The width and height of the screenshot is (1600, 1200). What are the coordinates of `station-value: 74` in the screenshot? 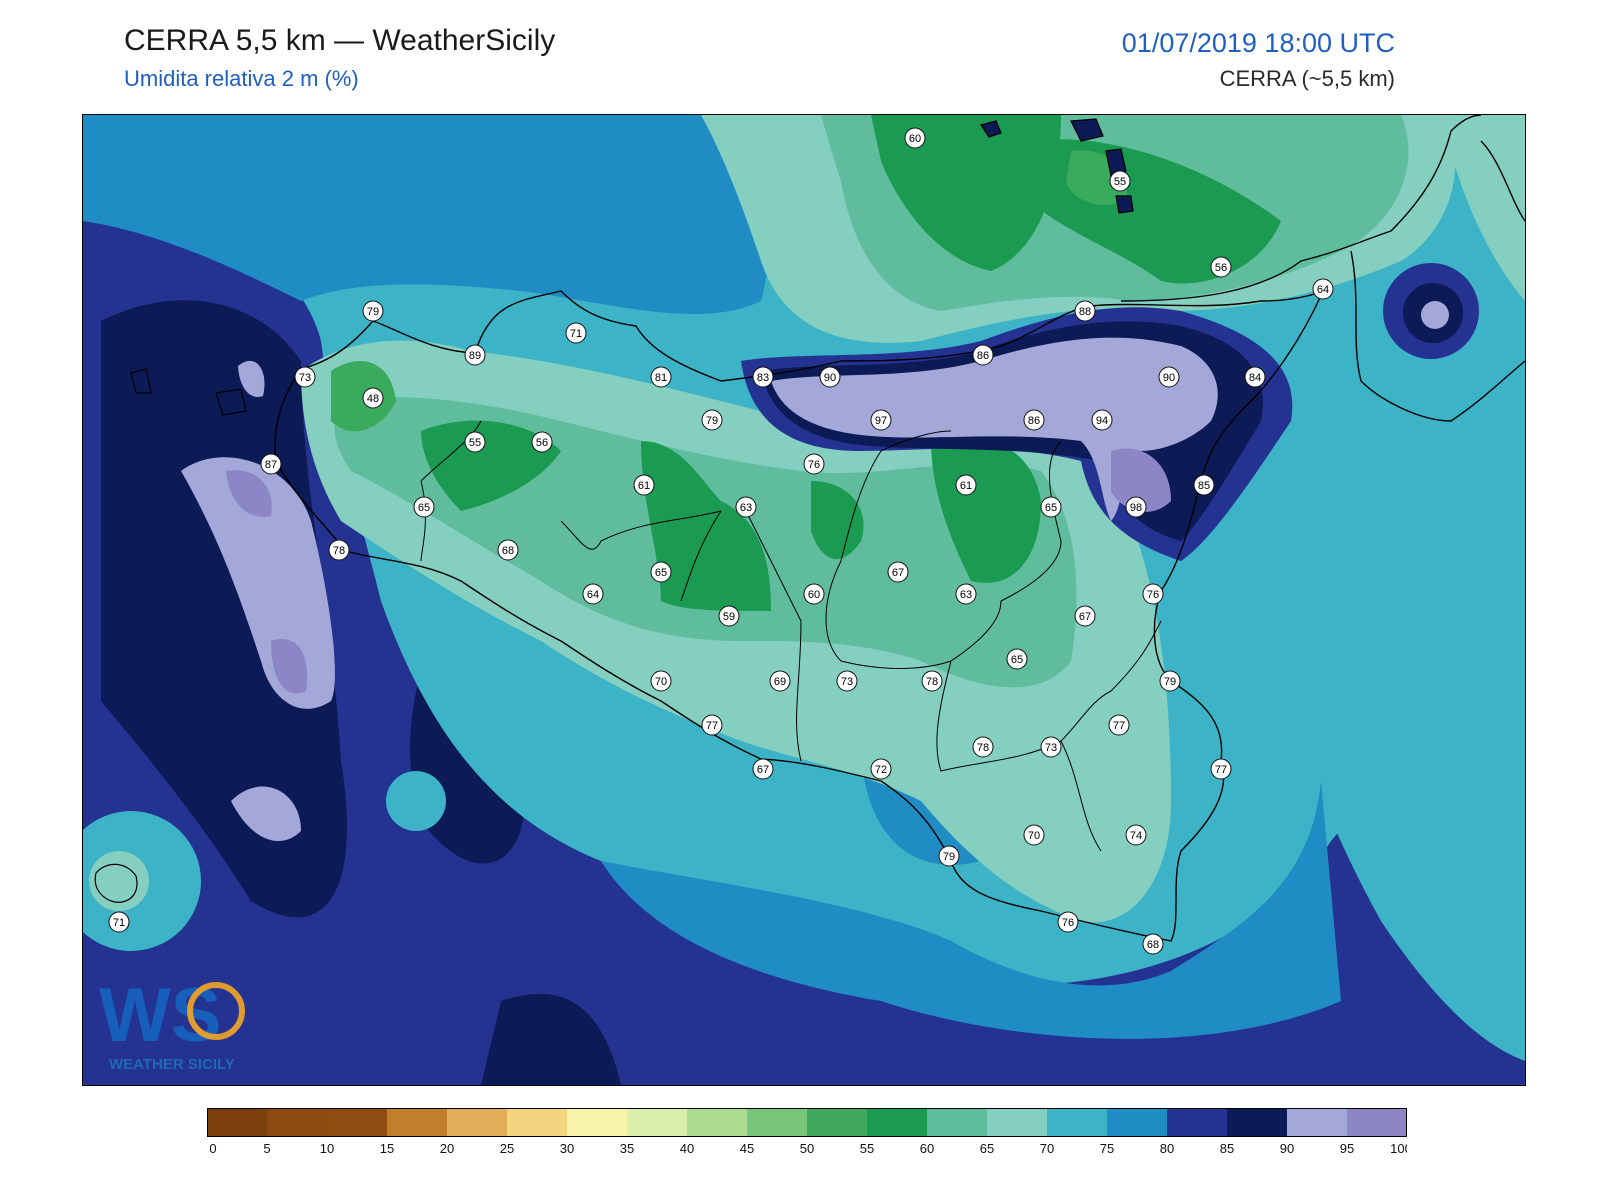 It's located at (1136, 836).